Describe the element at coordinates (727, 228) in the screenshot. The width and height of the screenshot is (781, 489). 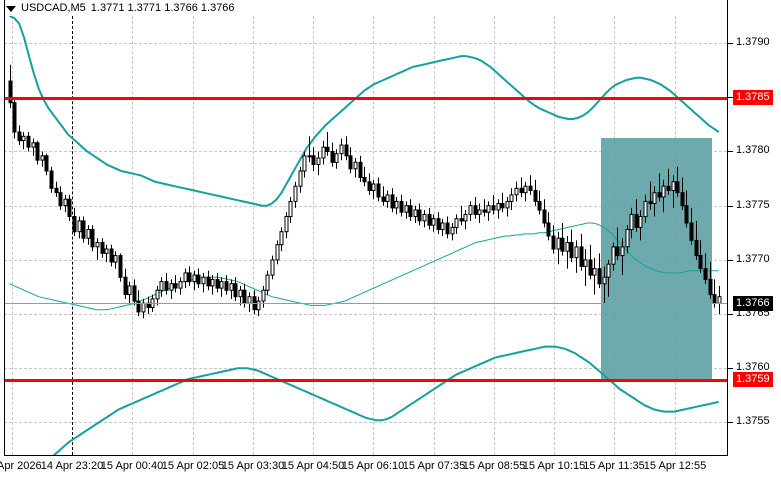
I see `plot-border-right` at that location.